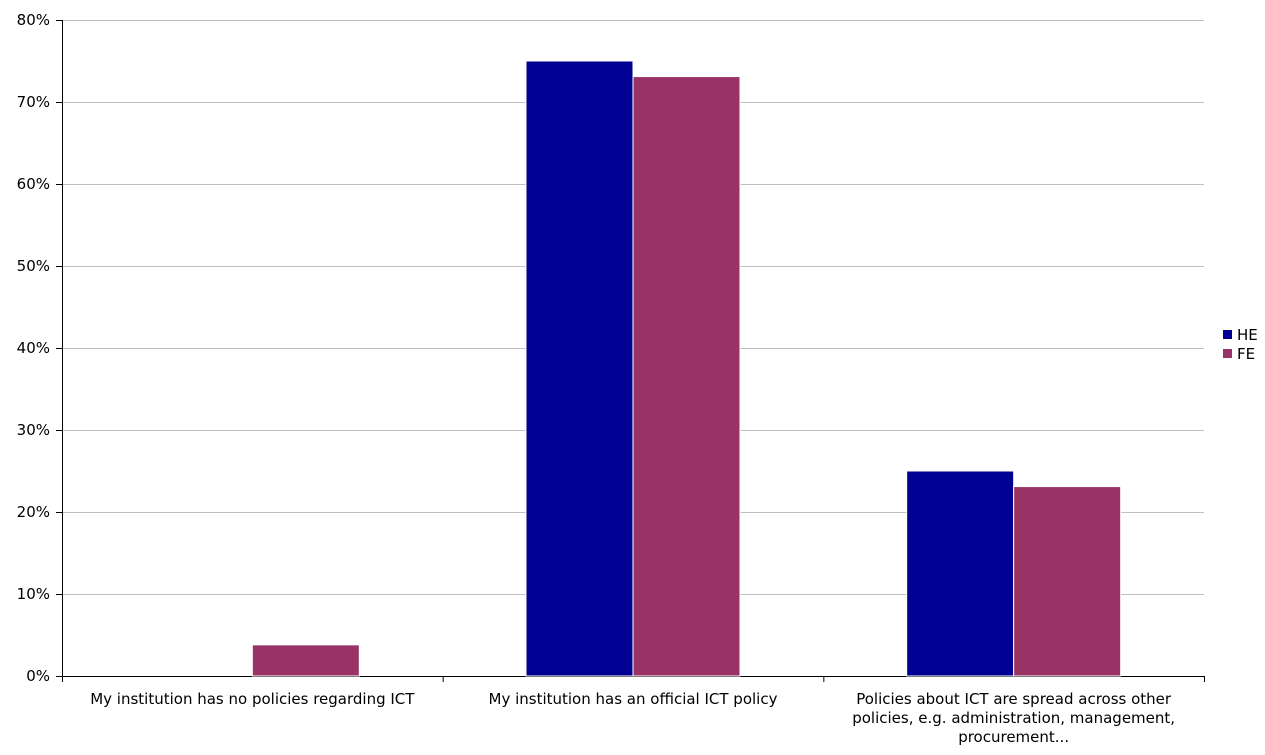  I want to click on legend: HE FE, so click(1240, 344).